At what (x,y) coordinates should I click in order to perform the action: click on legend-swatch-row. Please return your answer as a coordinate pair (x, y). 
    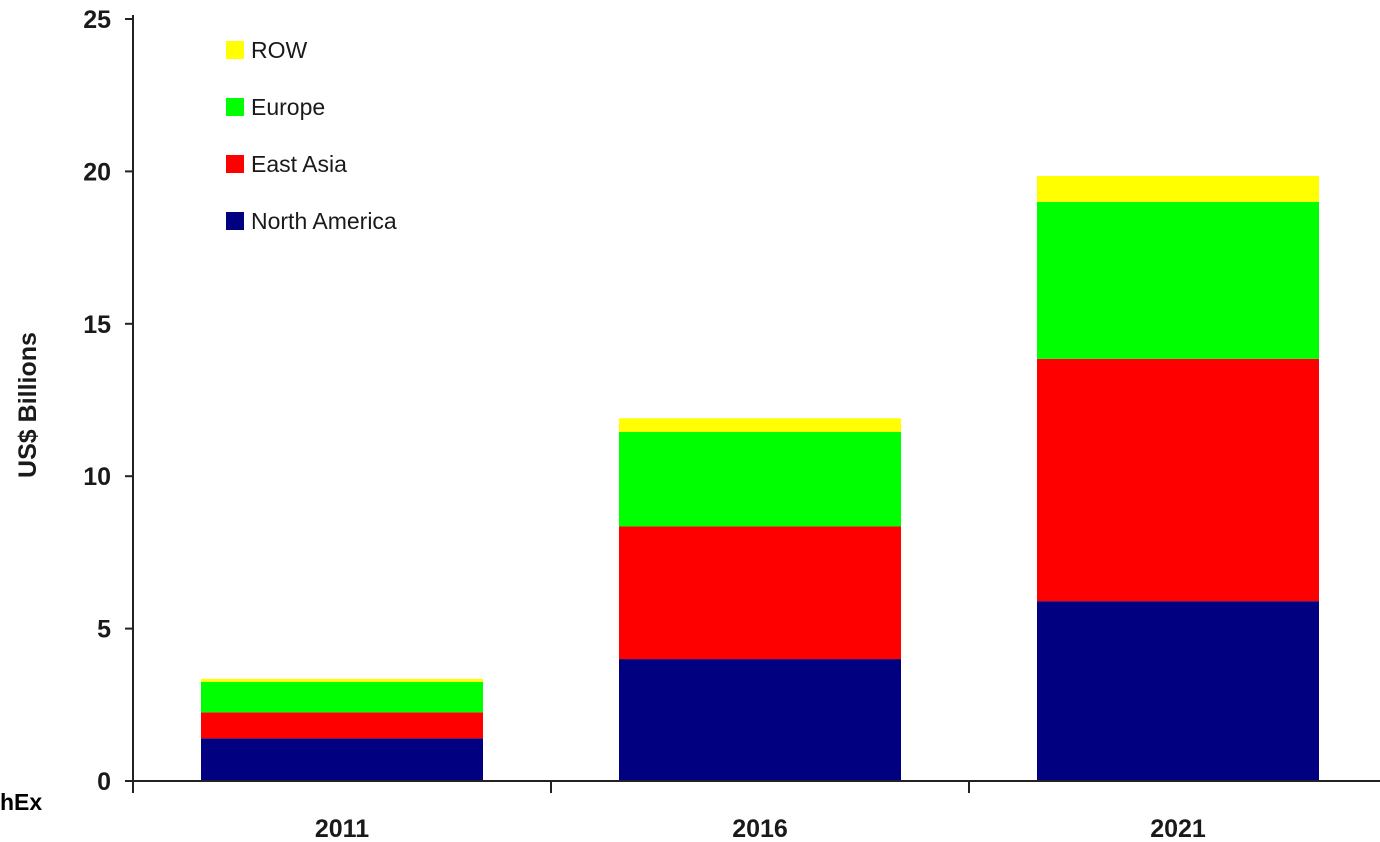
    Looking at the image, I should click on (235, 50).